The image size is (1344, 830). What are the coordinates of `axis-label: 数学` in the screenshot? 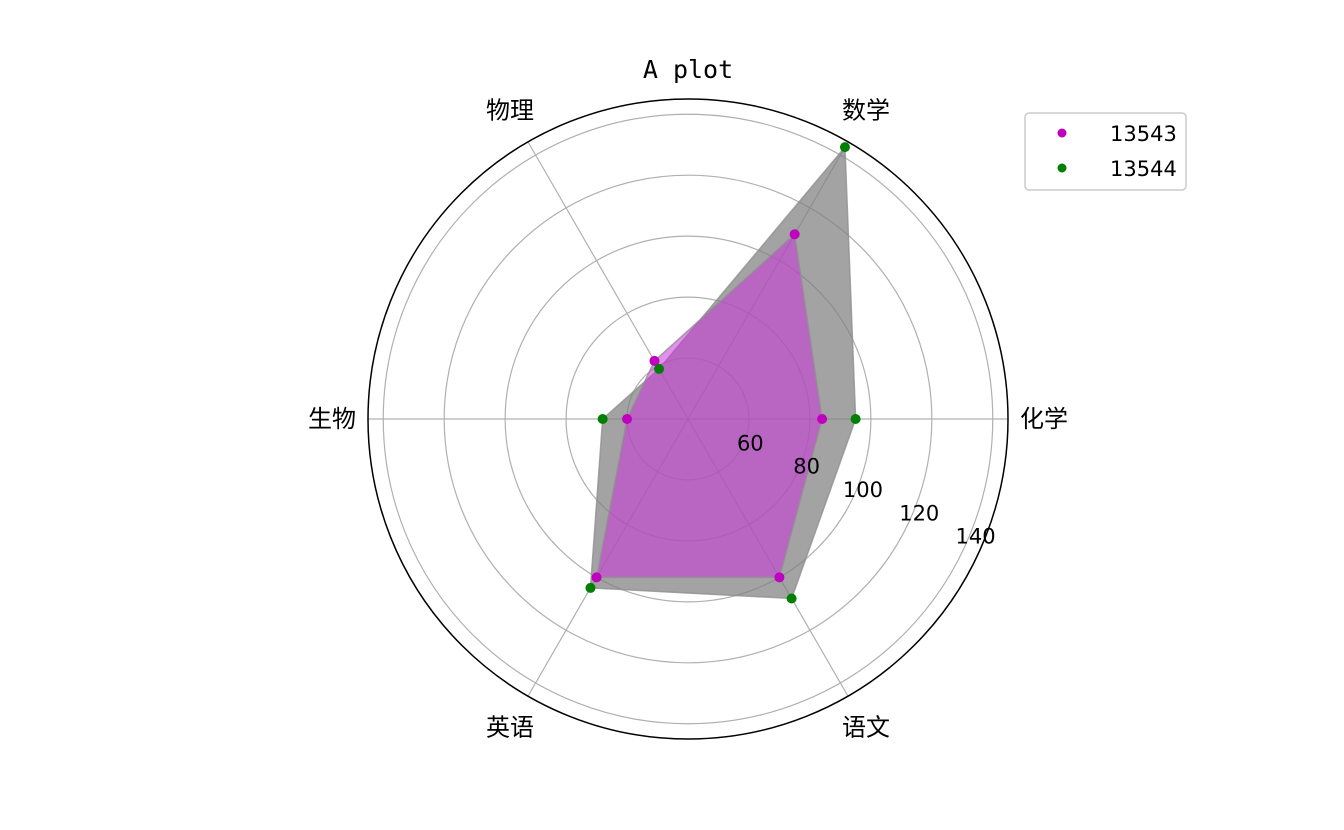 It's located at (866, 111).